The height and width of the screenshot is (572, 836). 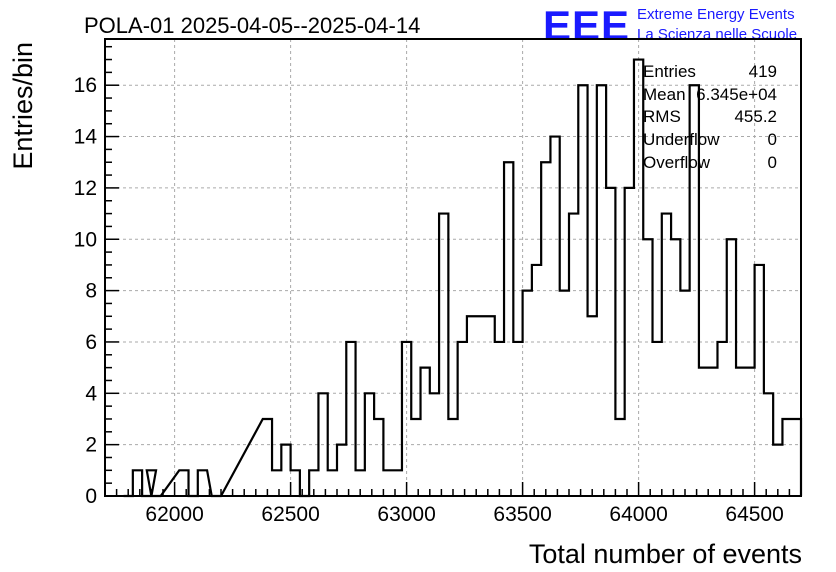 What do you see at coordinates (665, 554) in the screenshot?
I see `x-axis-label: Total number of events` at bounding box center [665, 554].